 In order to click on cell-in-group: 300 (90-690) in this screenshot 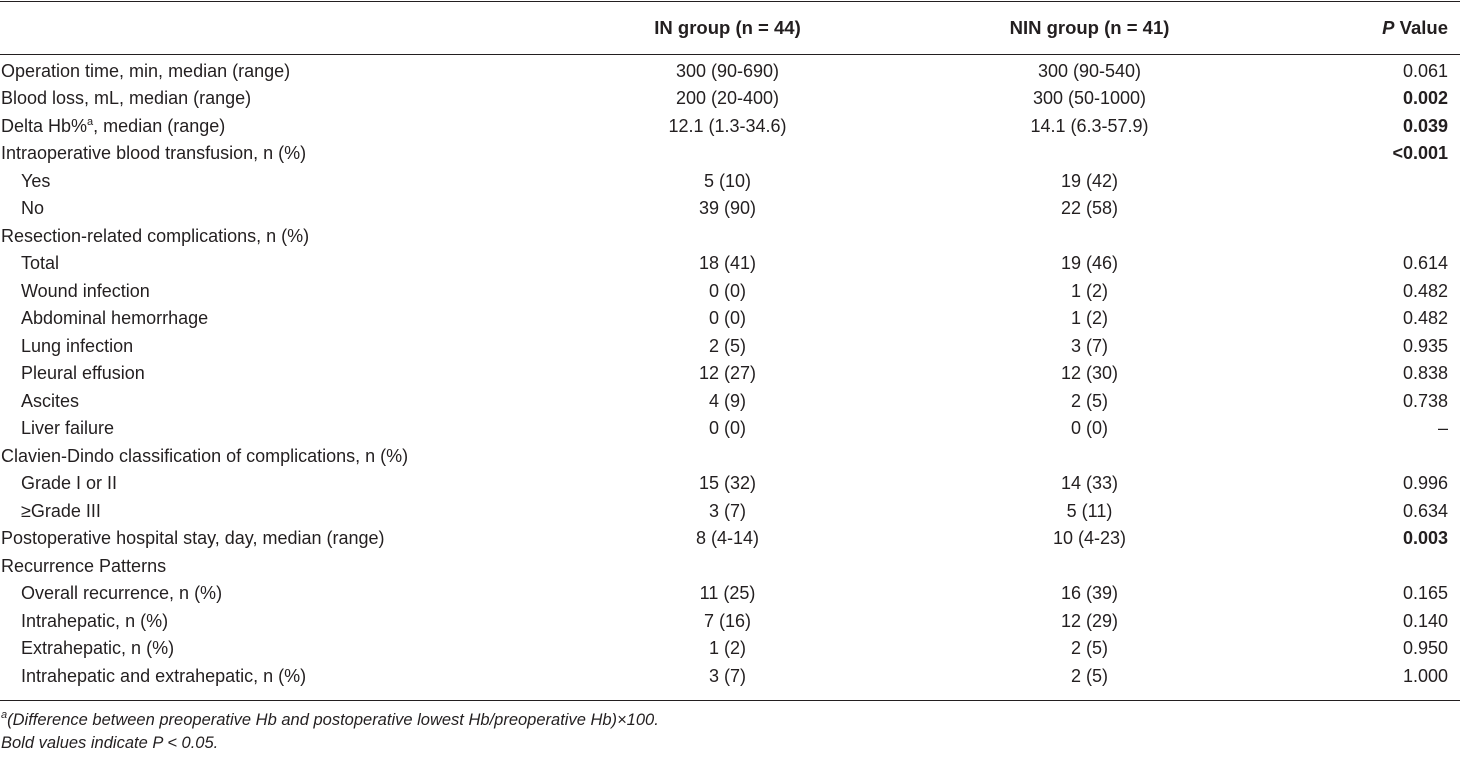, I will do `click(727, 70)`.